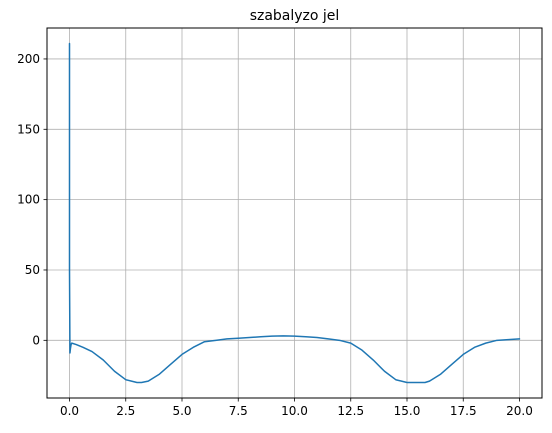 The height and width of the screenshot is (433, 552). I want to click on x-tick-label: 17.5, so click(463, 411).